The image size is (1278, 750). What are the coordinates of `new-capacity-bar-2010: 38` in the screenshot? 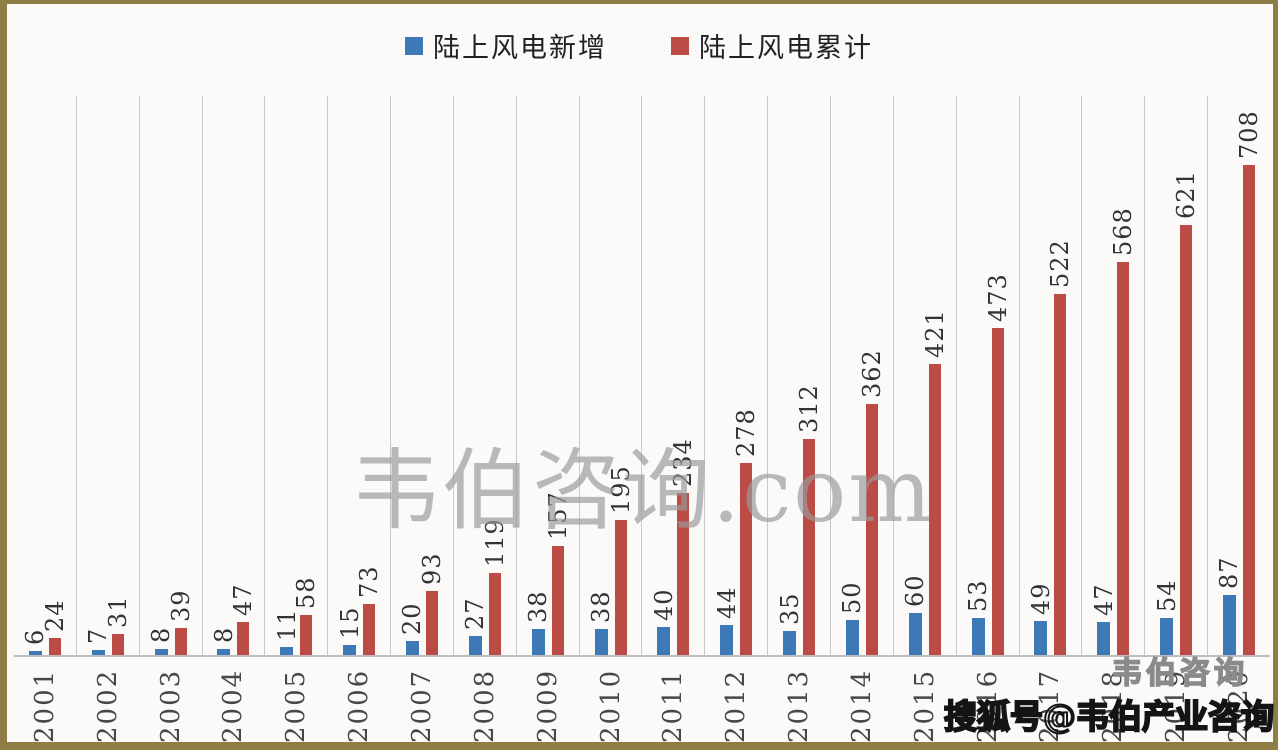 It's located at (601, 622).